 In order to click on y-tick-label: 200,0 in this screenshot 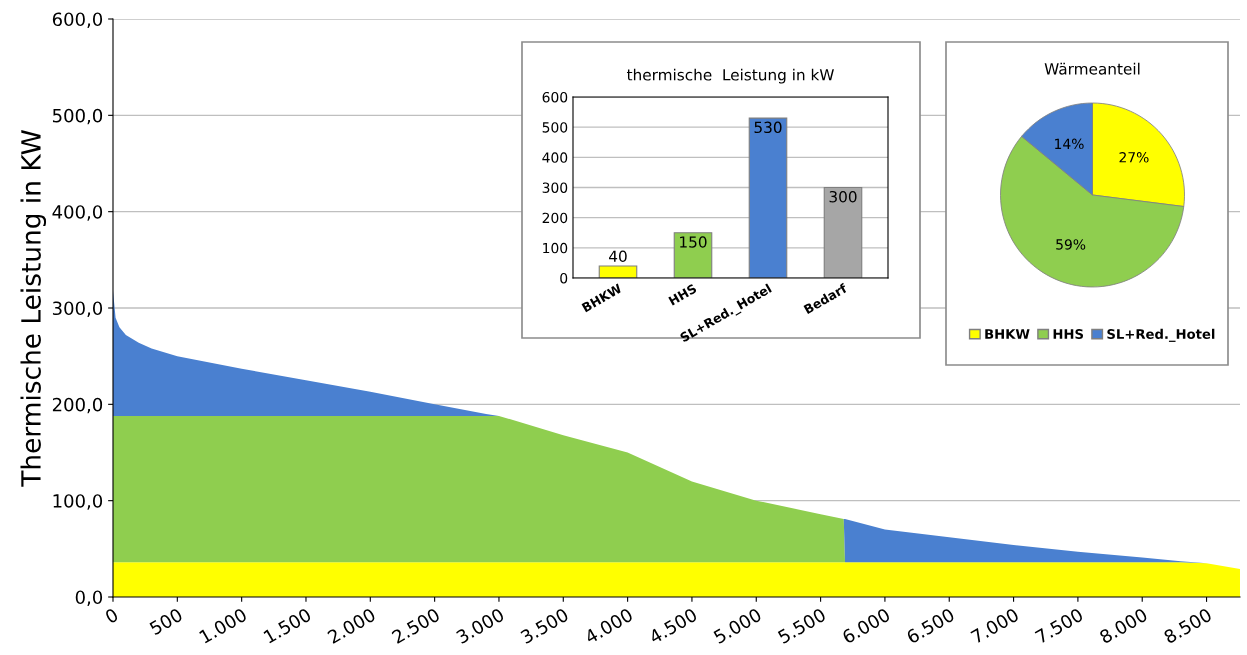, I will do `click(77, 405)`.